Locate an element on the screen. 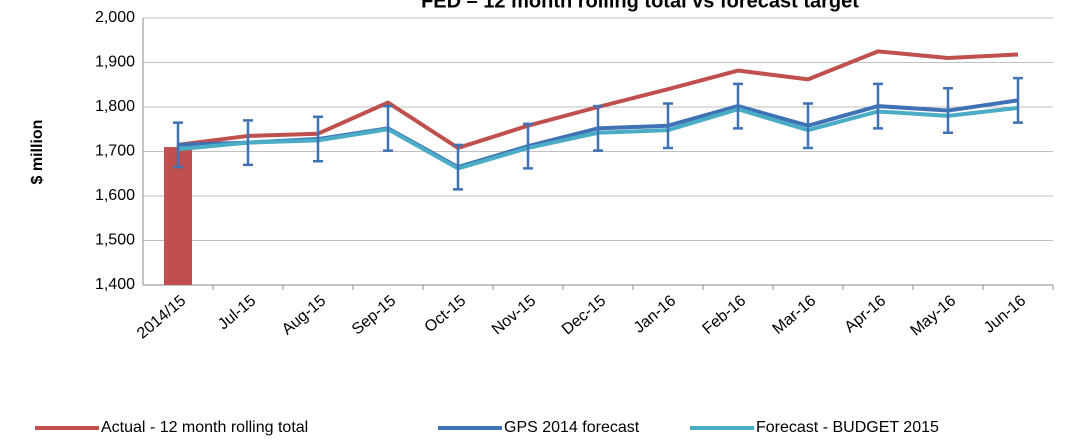 The image size is (1084, 444). y-tick-label: 1,400 is located at coordinates (115, 284).